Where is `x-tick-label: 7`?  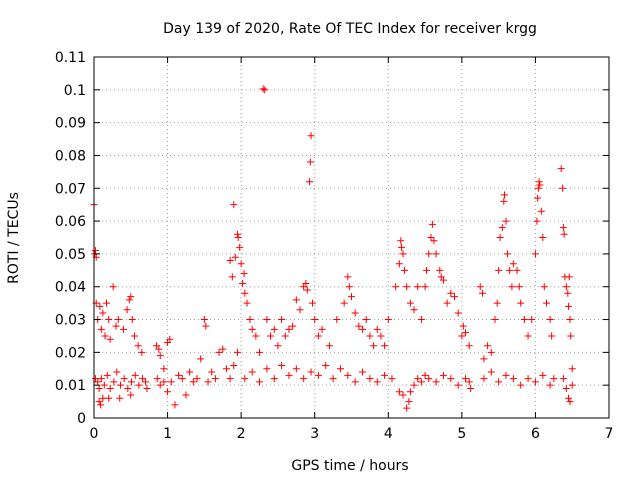
x-tick-label: 7 is located at coordinates (609, 434).